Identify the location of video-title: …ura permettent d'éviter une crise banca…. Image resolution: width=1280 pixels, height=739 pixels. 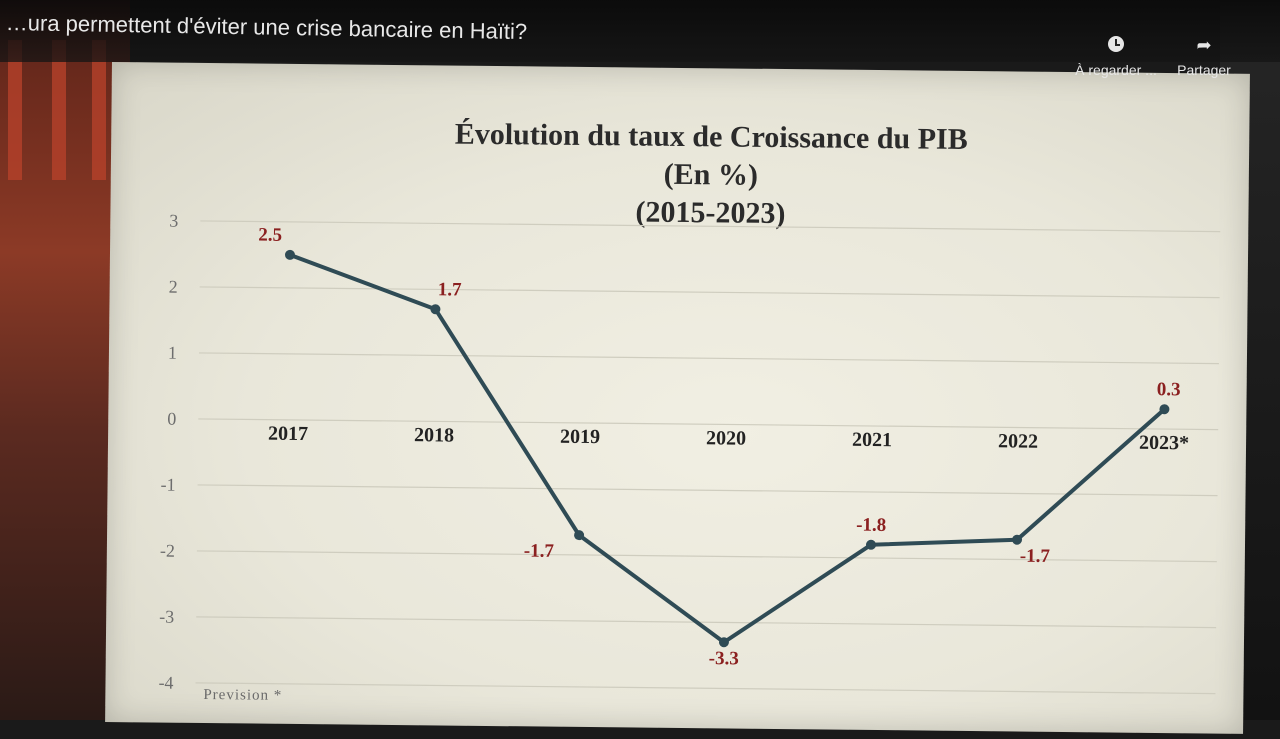
(266, 27).